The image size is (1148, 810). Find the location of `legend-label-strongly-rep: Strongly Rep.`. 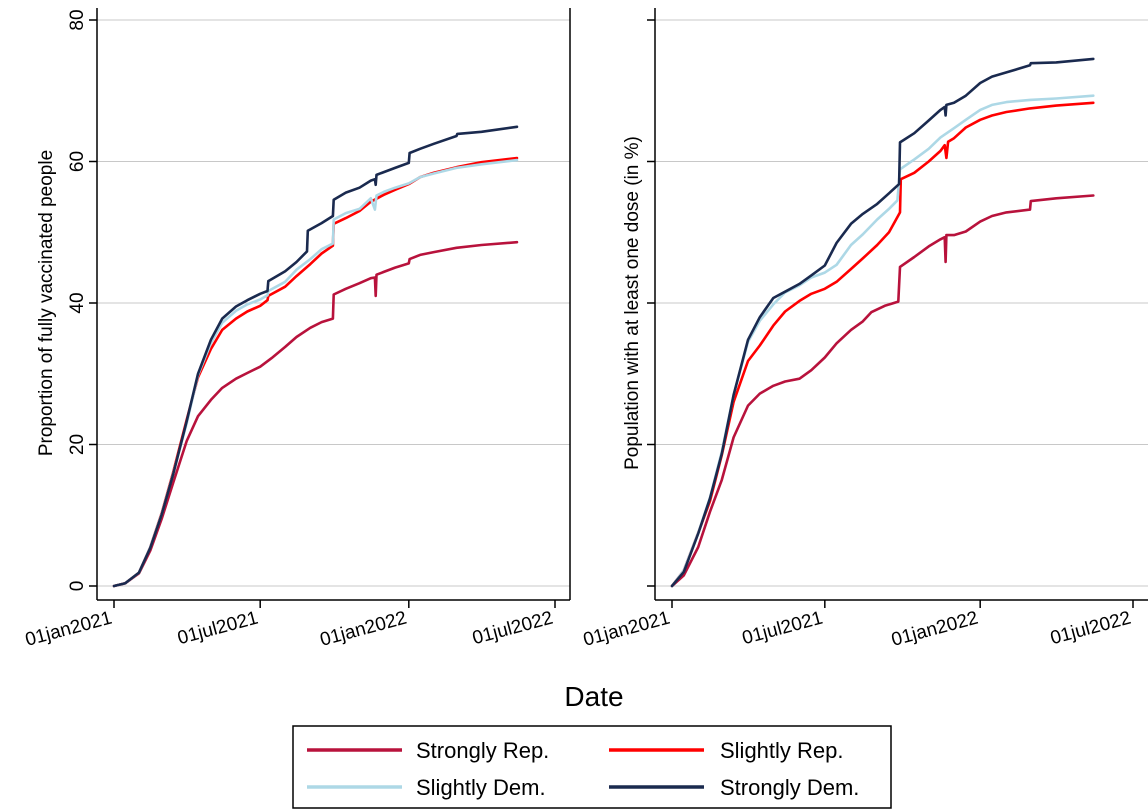

legend-label-strongly-rep: Strongly Rep. is located at coordinates (482, 750).